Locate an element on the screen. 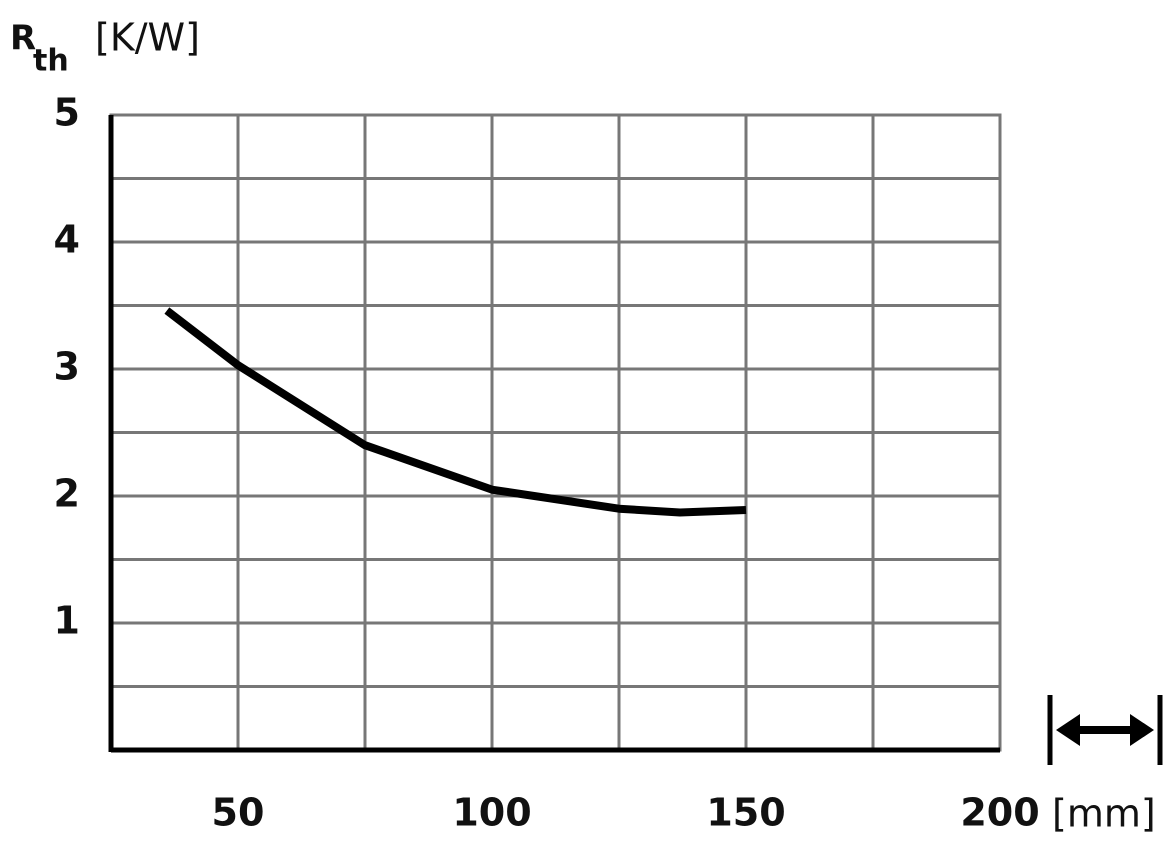 The image size is (1176, 841). x-axis-unit: [mm] is located at coordinates (1104, 814).